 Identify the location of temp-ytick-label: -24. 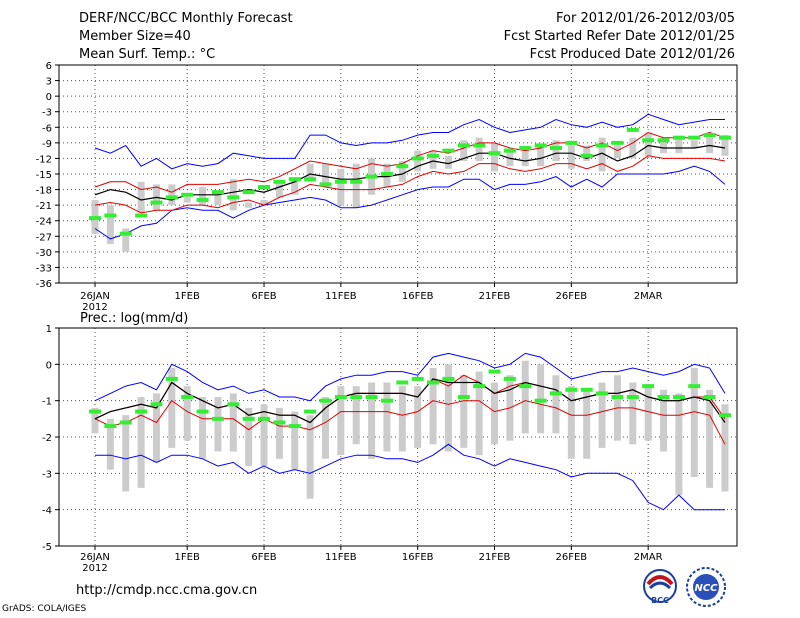
(44, 222).